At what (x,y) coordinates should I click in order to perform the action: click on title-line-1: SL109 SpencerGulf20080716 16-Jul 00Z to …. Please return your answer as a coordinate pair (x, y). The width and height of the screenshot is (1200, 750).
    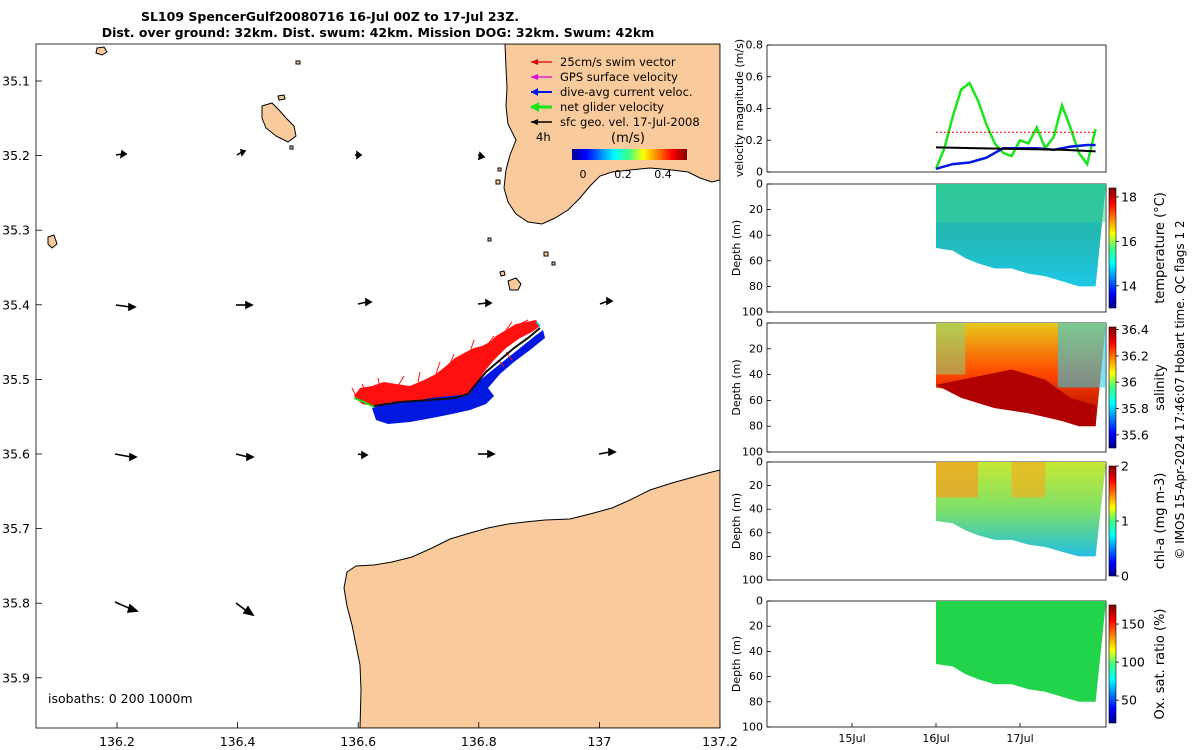
    Looking at the image, I should click on (330, 16).